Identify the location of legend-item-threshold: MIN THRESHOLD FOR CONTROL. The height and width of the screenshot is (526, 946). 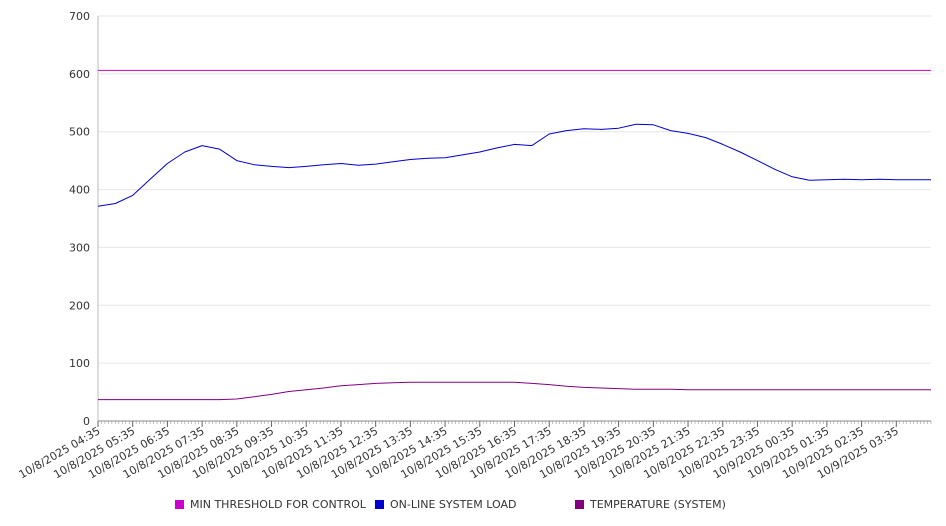
(270, 504).